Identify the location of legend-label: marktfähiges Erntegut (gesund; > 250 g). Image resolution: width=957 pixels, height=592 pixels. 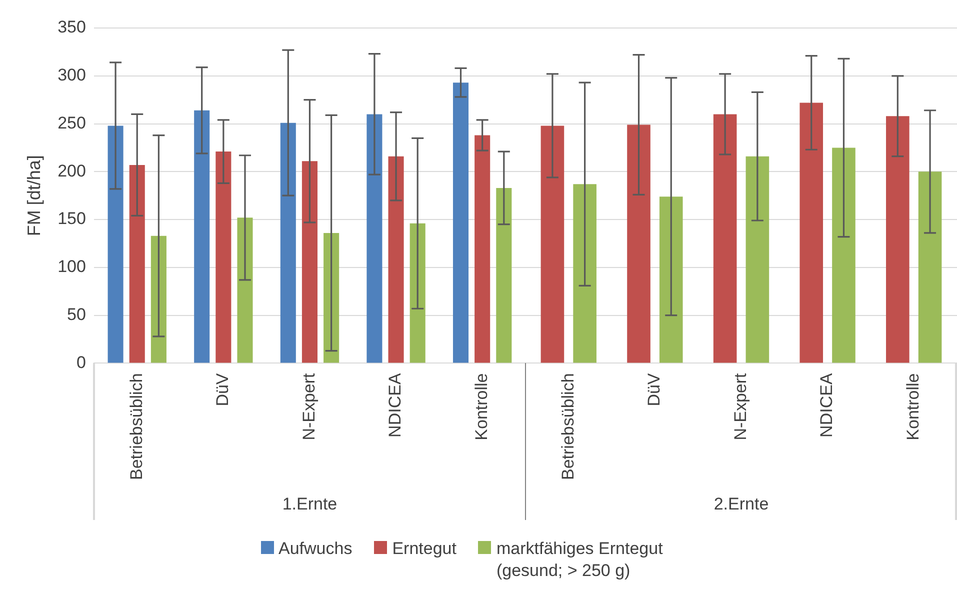
(580, 560).